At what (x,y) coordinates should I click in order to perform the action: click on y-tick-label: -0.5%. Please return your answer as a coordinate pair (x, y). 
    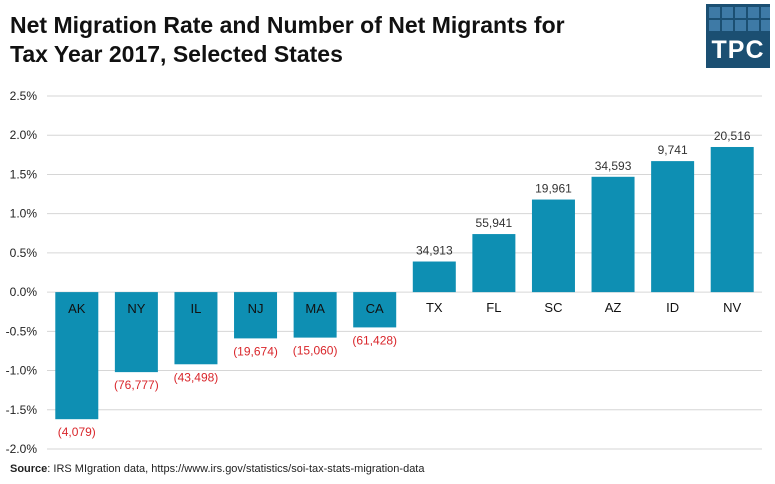
    Looking at the image, I should click on (22, 331).